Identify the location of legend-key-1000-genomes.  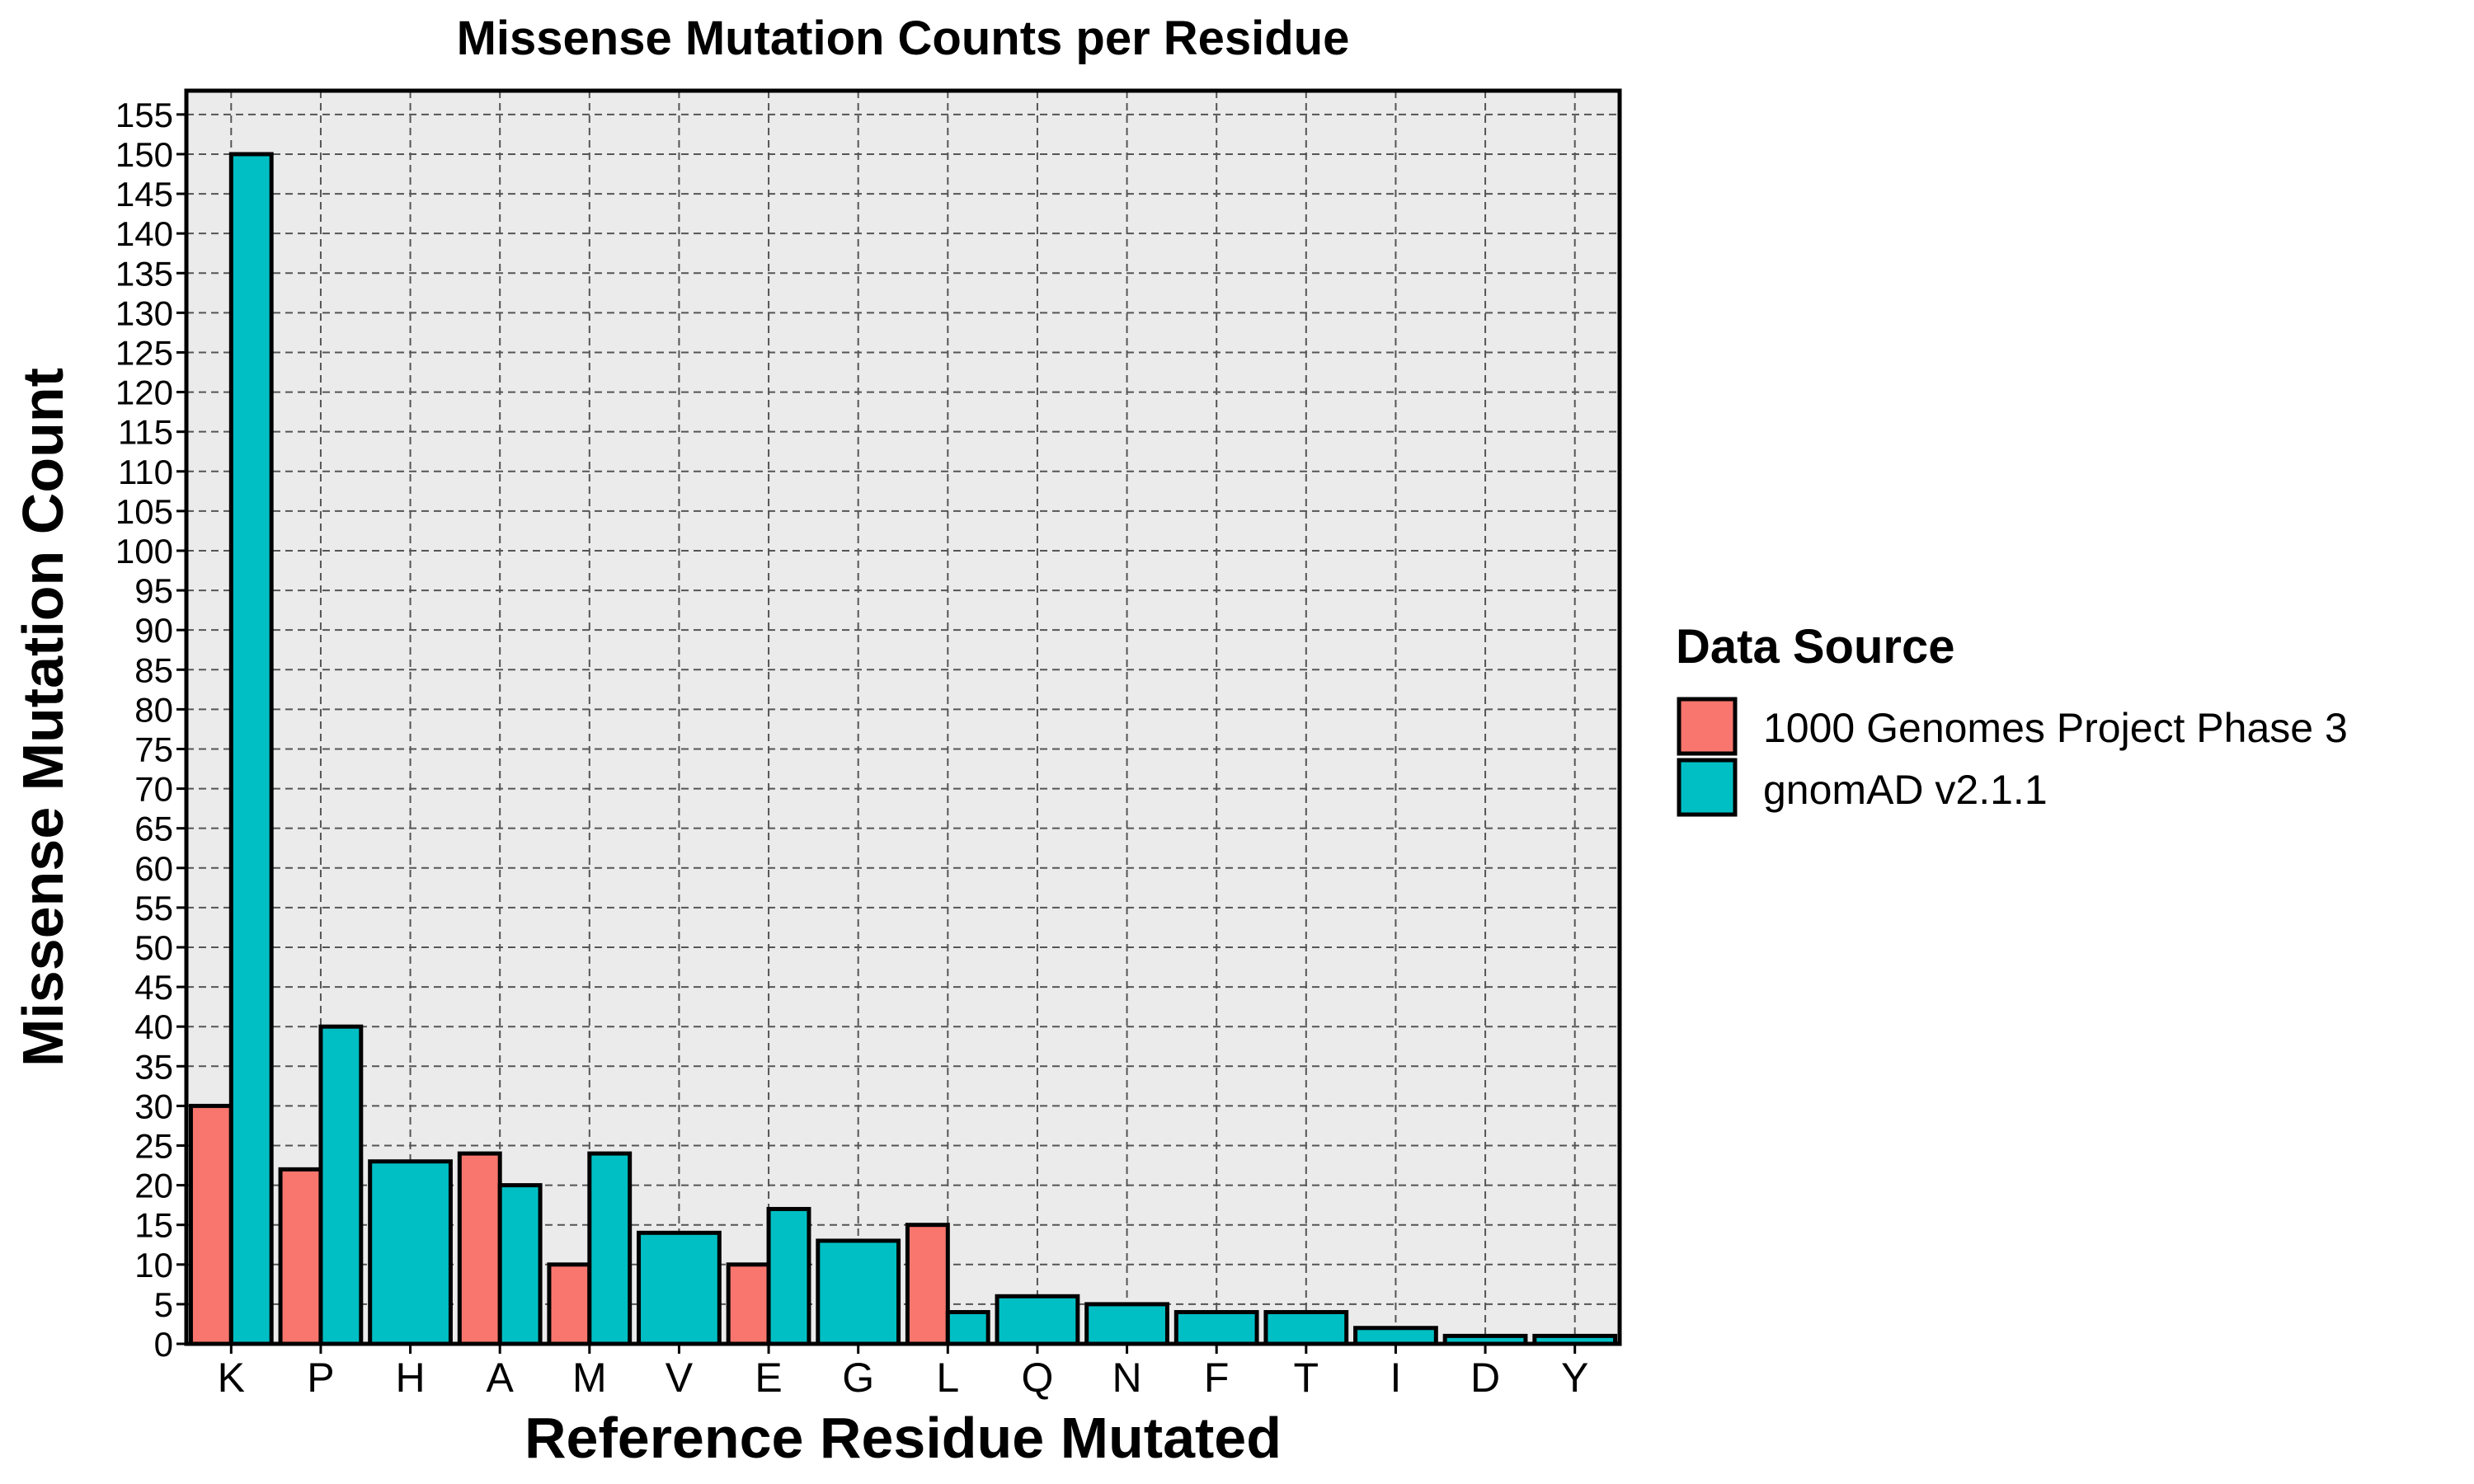
(1707, 726).